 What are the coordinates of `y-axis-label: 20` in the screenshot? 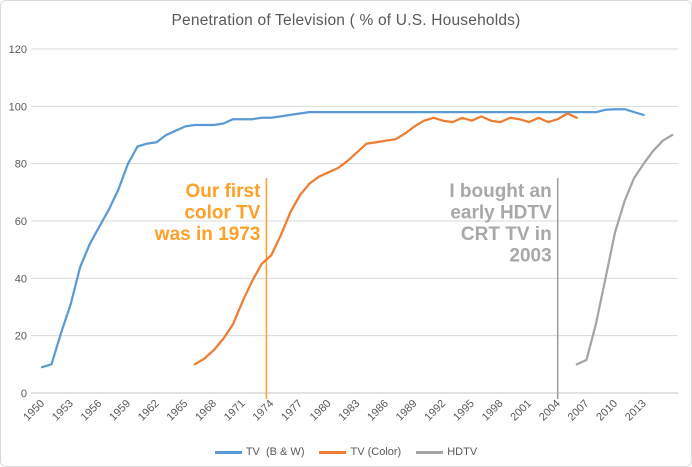 It's located at (21, 337).